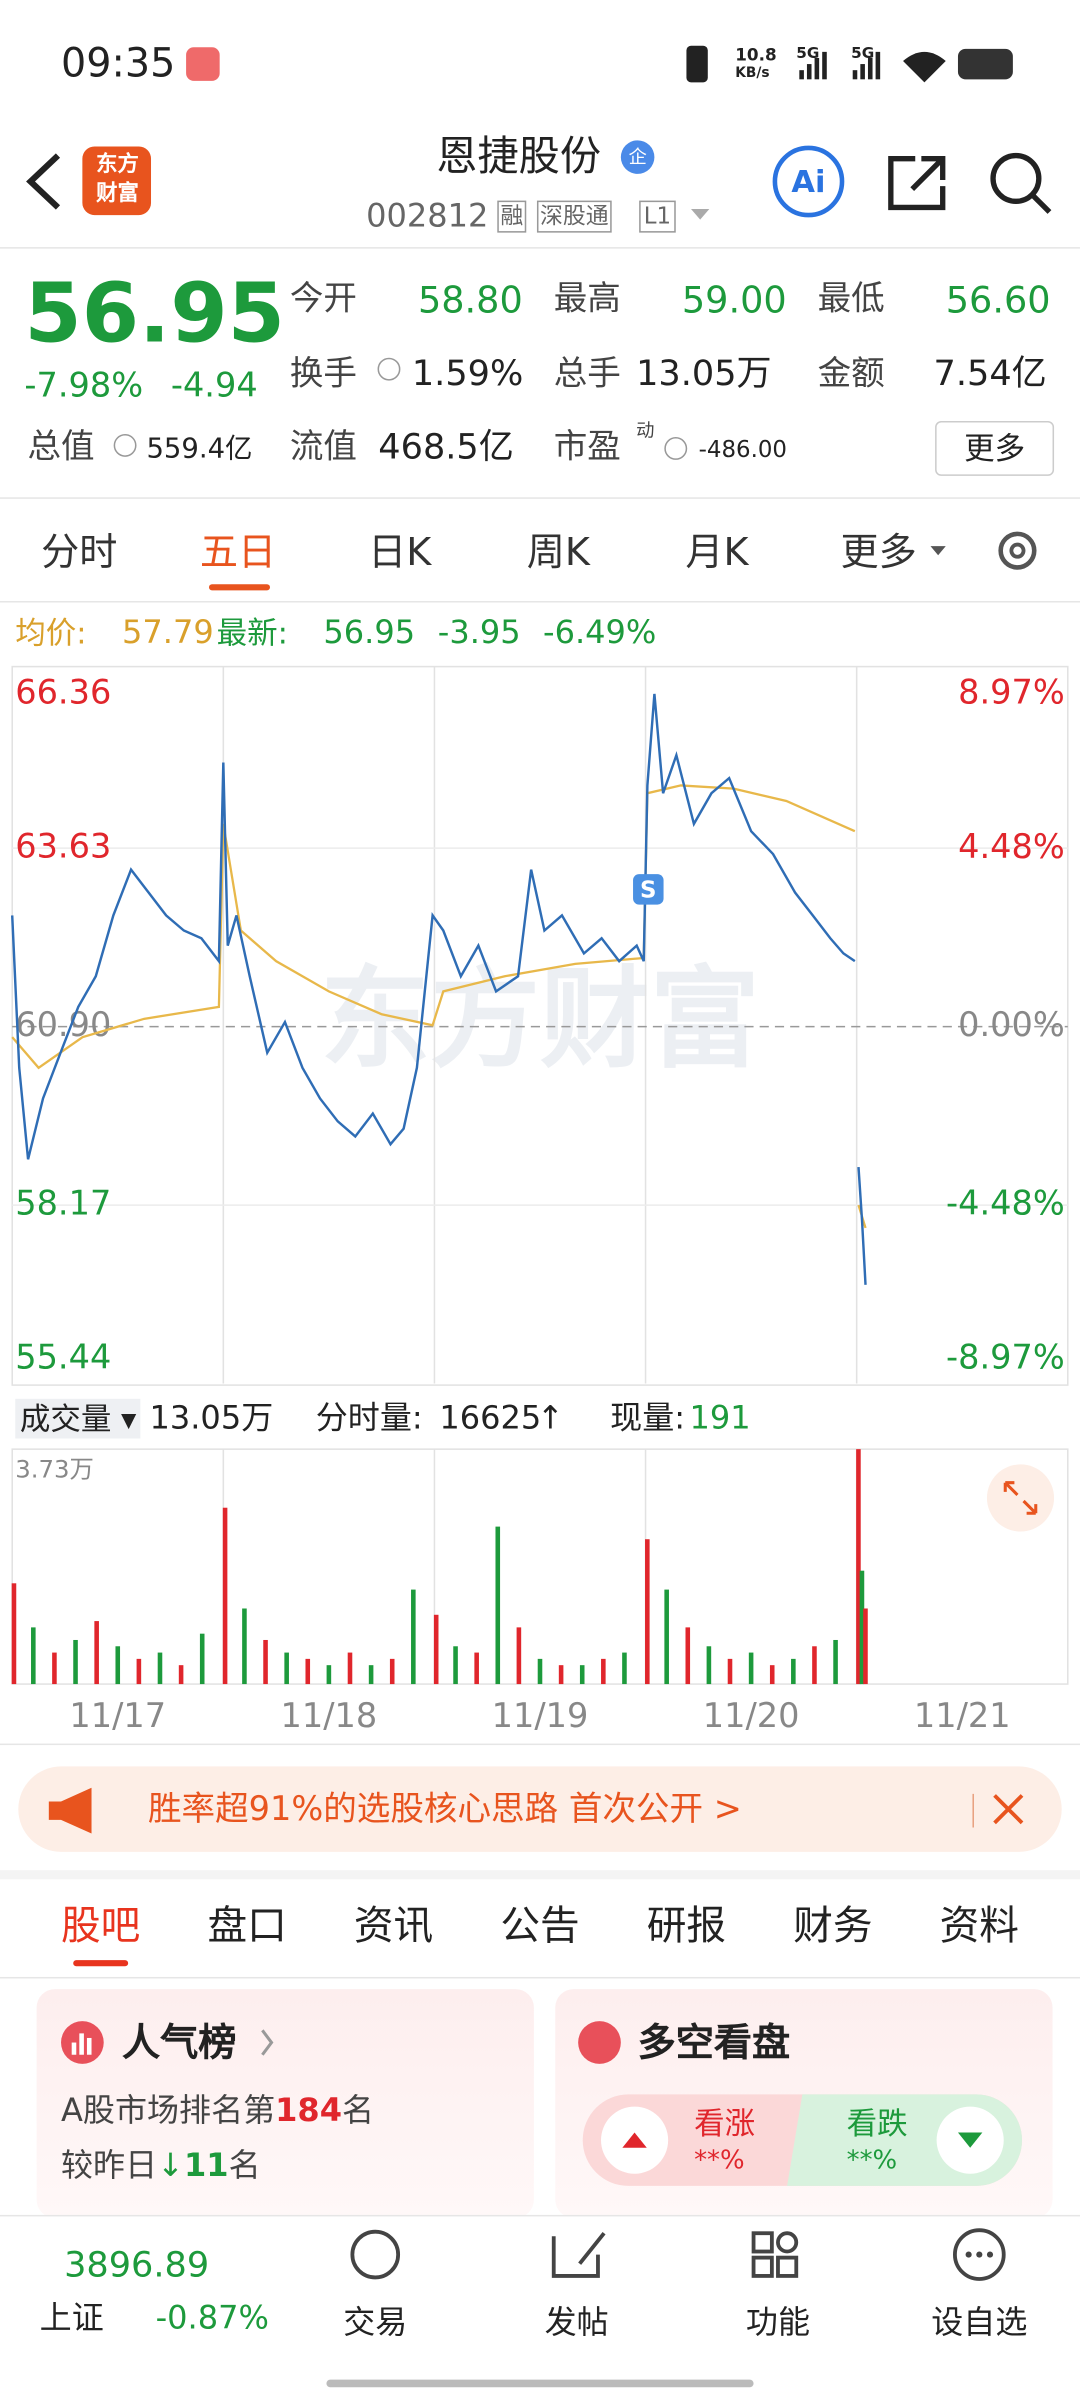 Image resolution: width=1080 pixels, height=2393 pixels. Describe the element at coordinates (393, 1926) in the screenshot. I see `section-tab: 资讯` at that location.